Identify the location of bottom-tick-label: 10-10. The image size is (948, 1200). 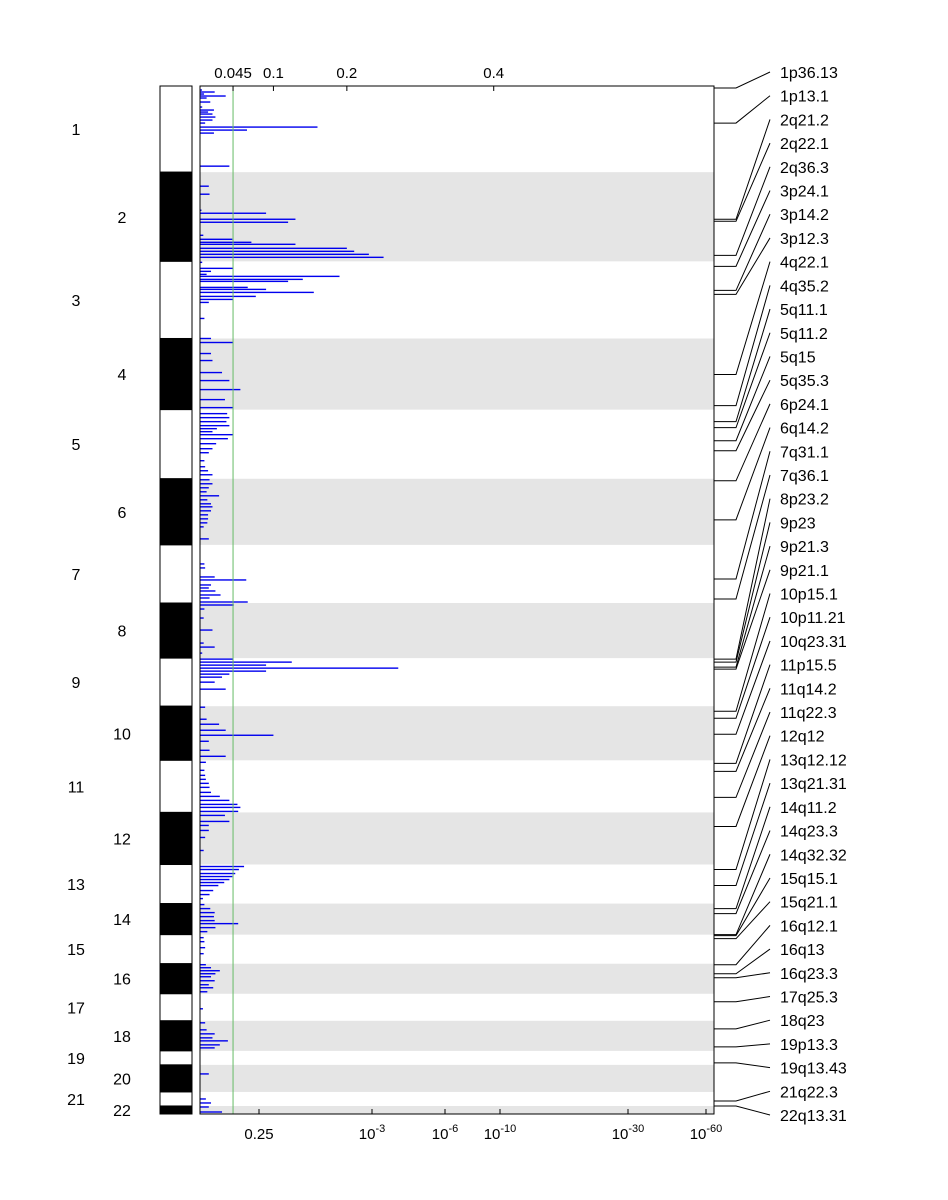
(500, 1133).